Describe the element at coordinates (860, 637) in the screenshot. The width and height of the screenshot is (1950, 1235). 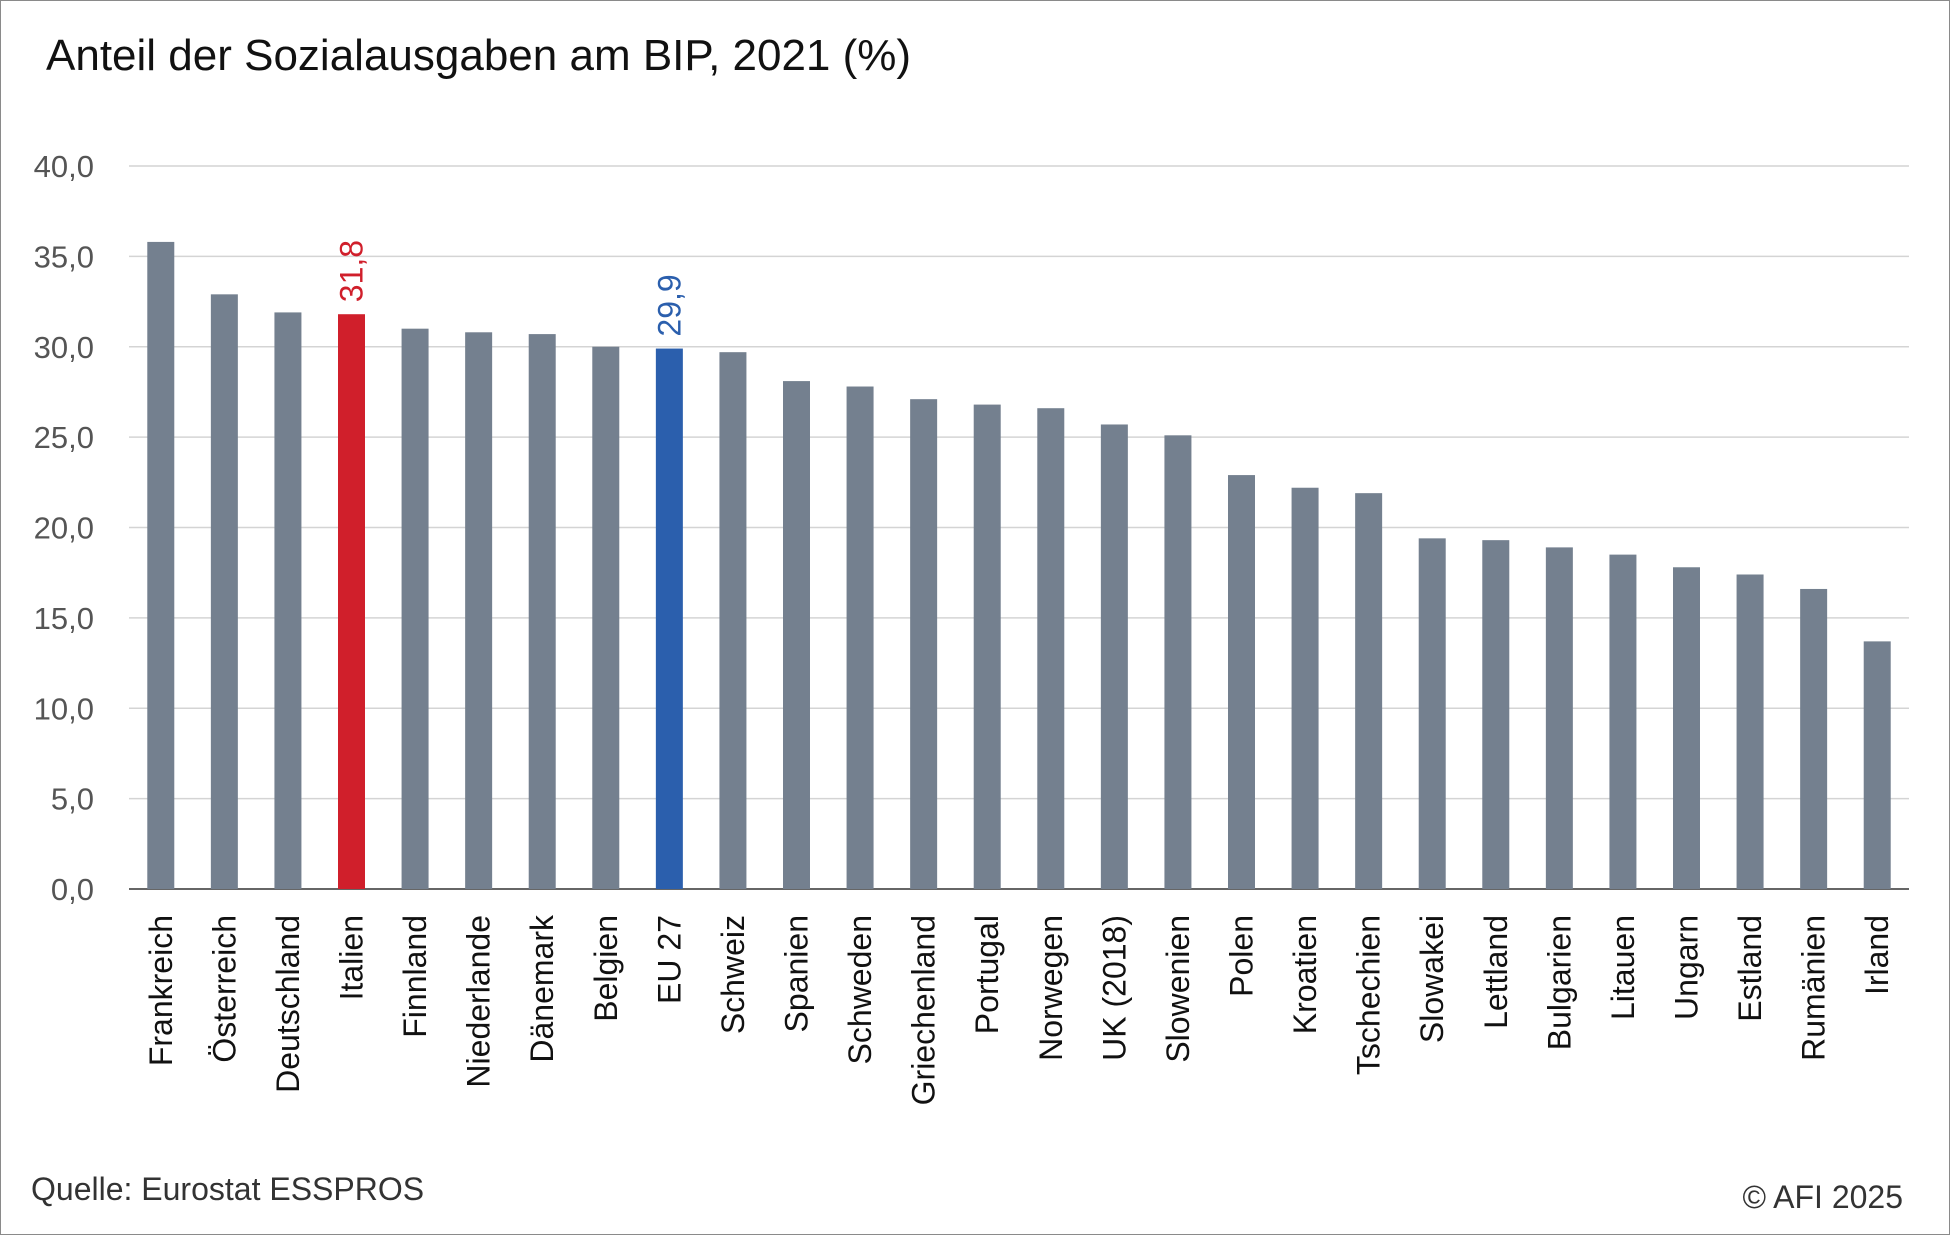
I see `bar-schweden` at that location.